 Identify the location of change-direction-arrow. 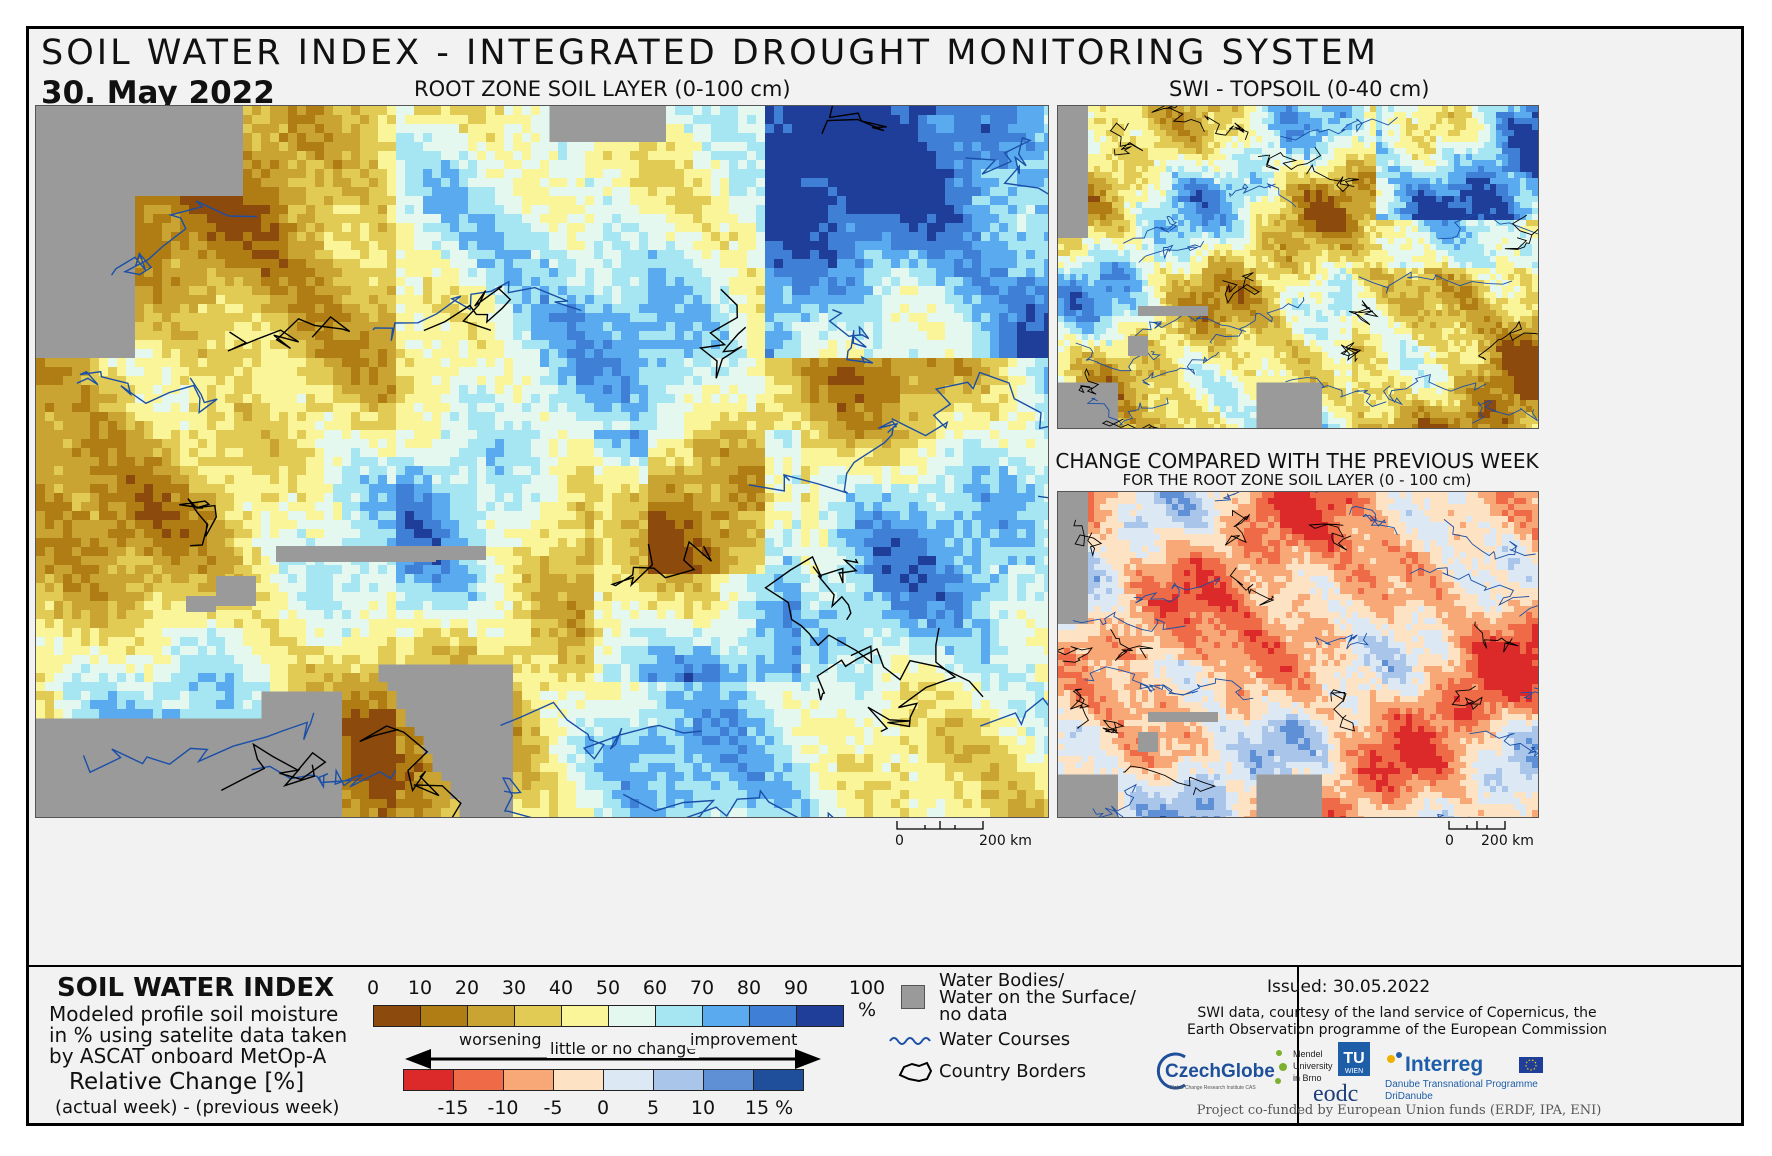
(613, 1049).